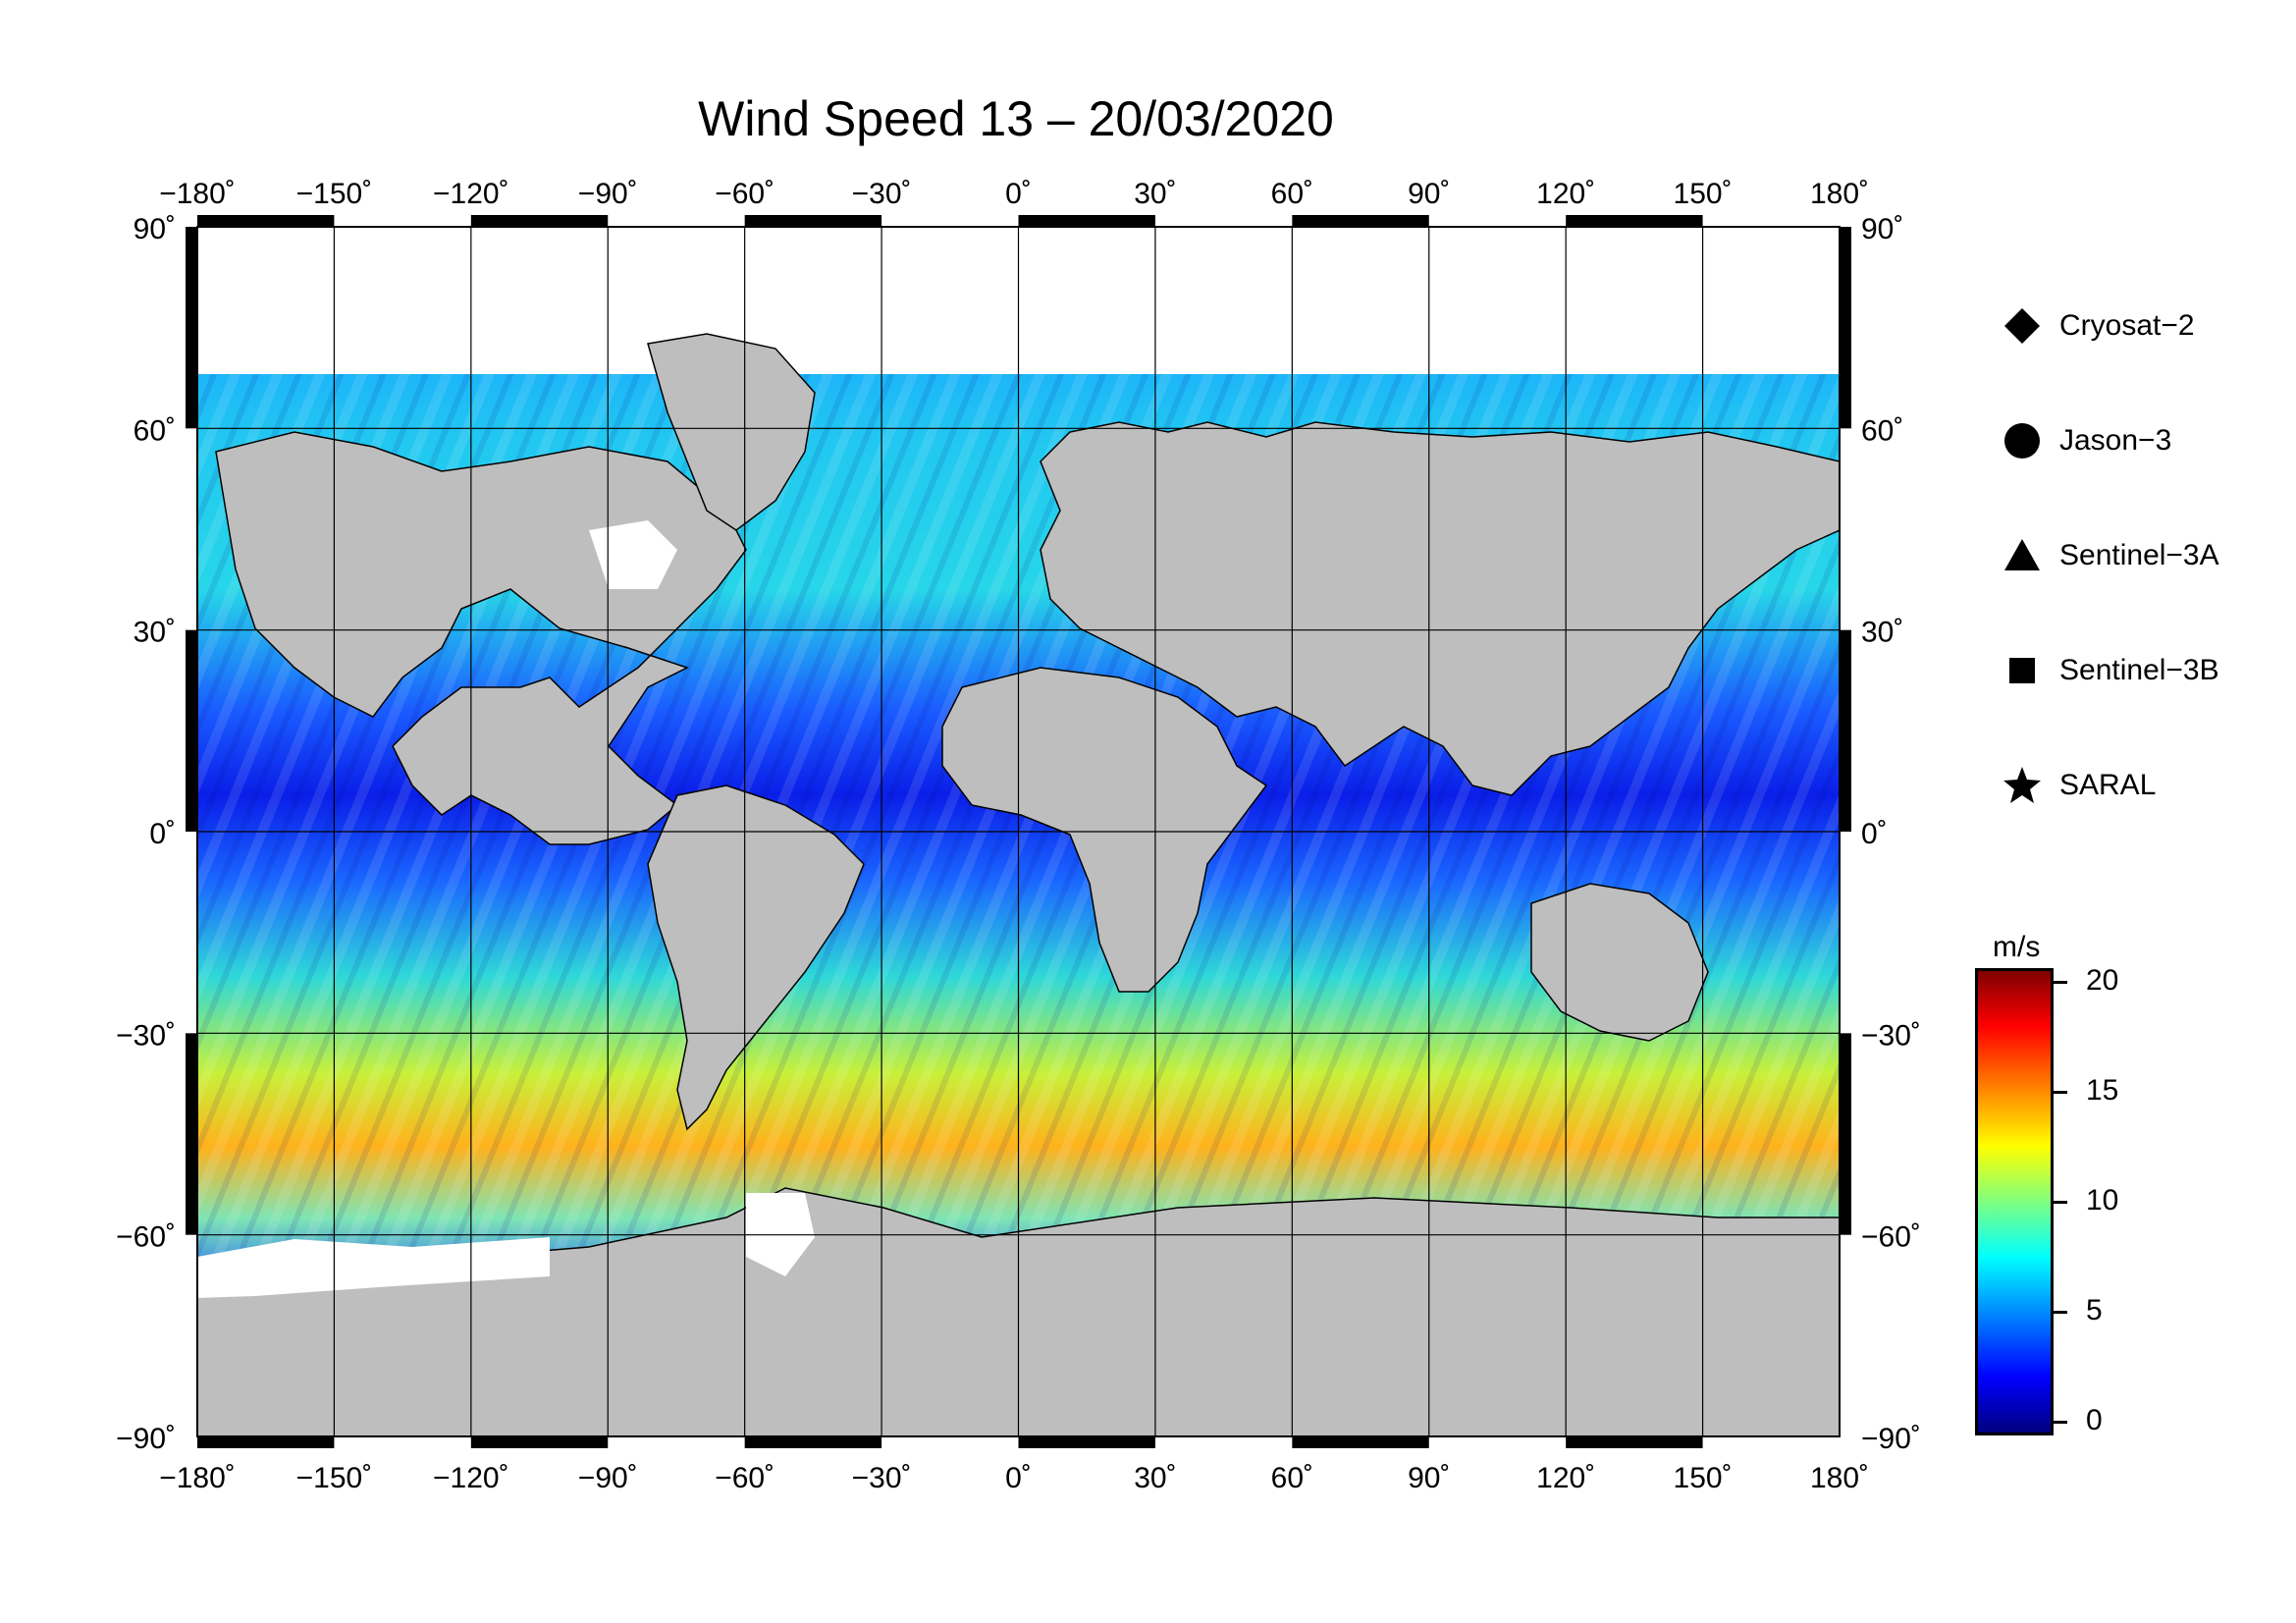  Describe the element at coordinates (1104, 830) in the screenshot. I see `africa` at that location.